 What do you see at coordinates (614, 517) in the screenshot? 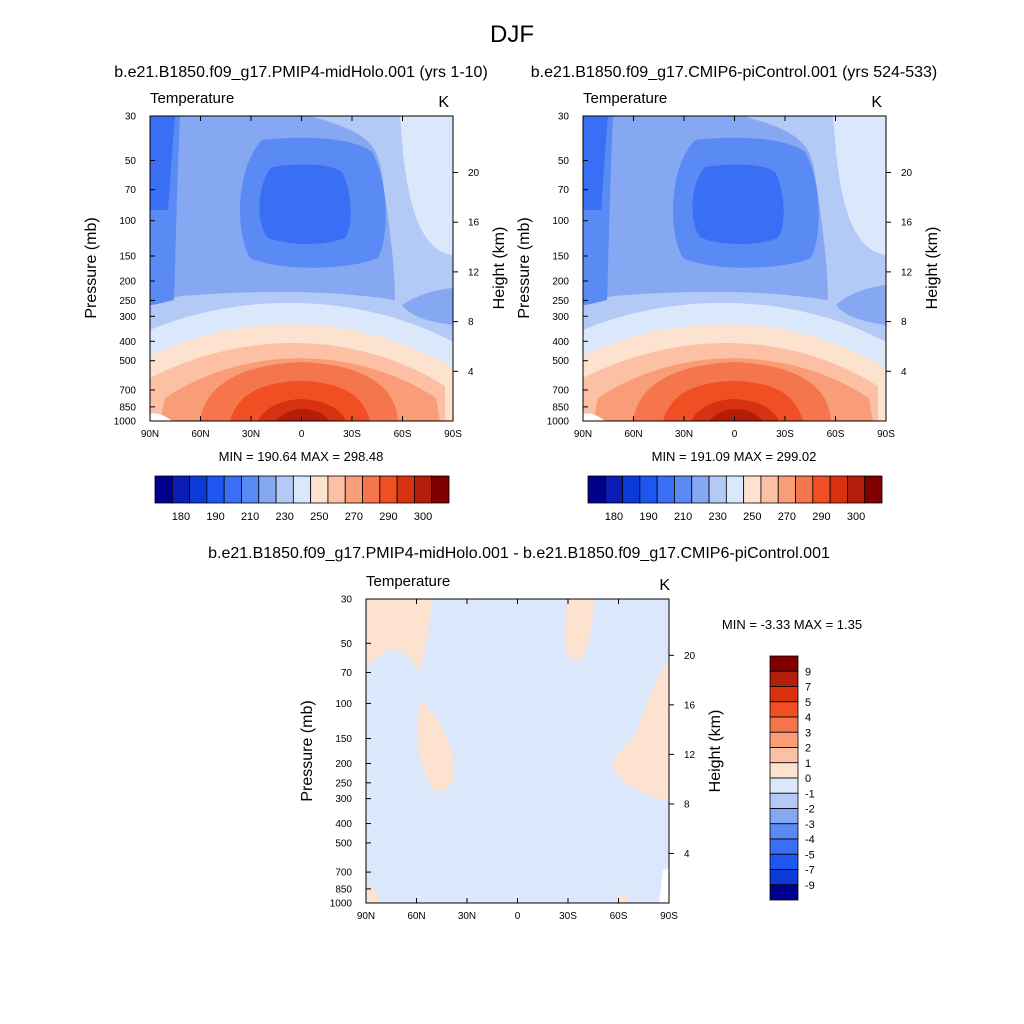
I see `colorbar-label: 180` at bounding box center [614, 517].